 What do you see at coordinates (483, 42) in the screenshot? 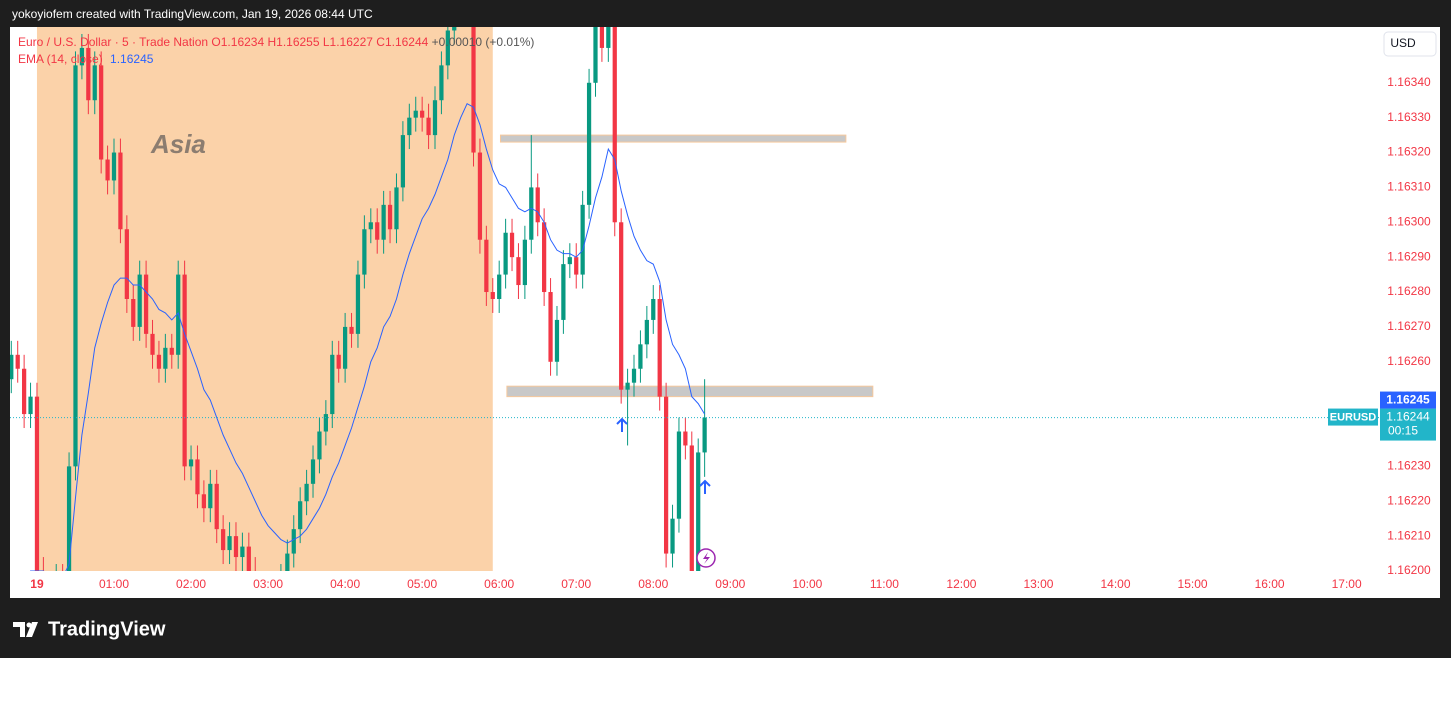
I see `change: +0.00010 (+0.01%)` at bounding box center [483, 42].